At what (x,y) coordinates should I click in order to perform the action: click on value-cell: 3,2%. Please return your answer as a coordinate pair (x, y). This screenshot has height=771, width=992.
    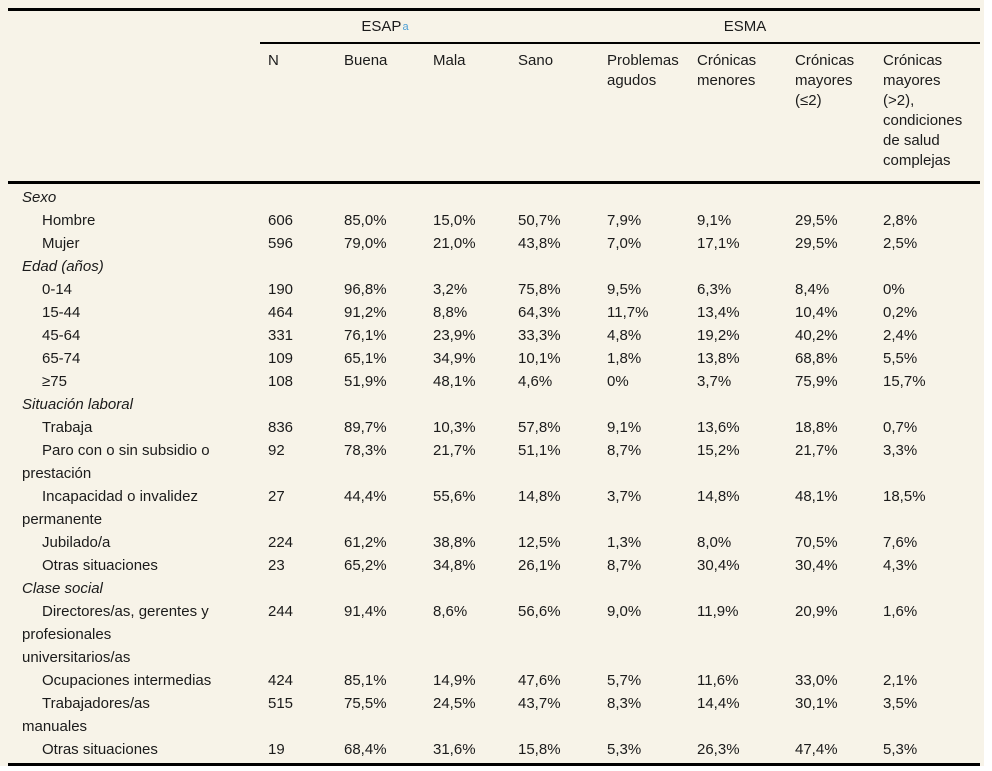
    Looking at the image, I should click on (450, 289).